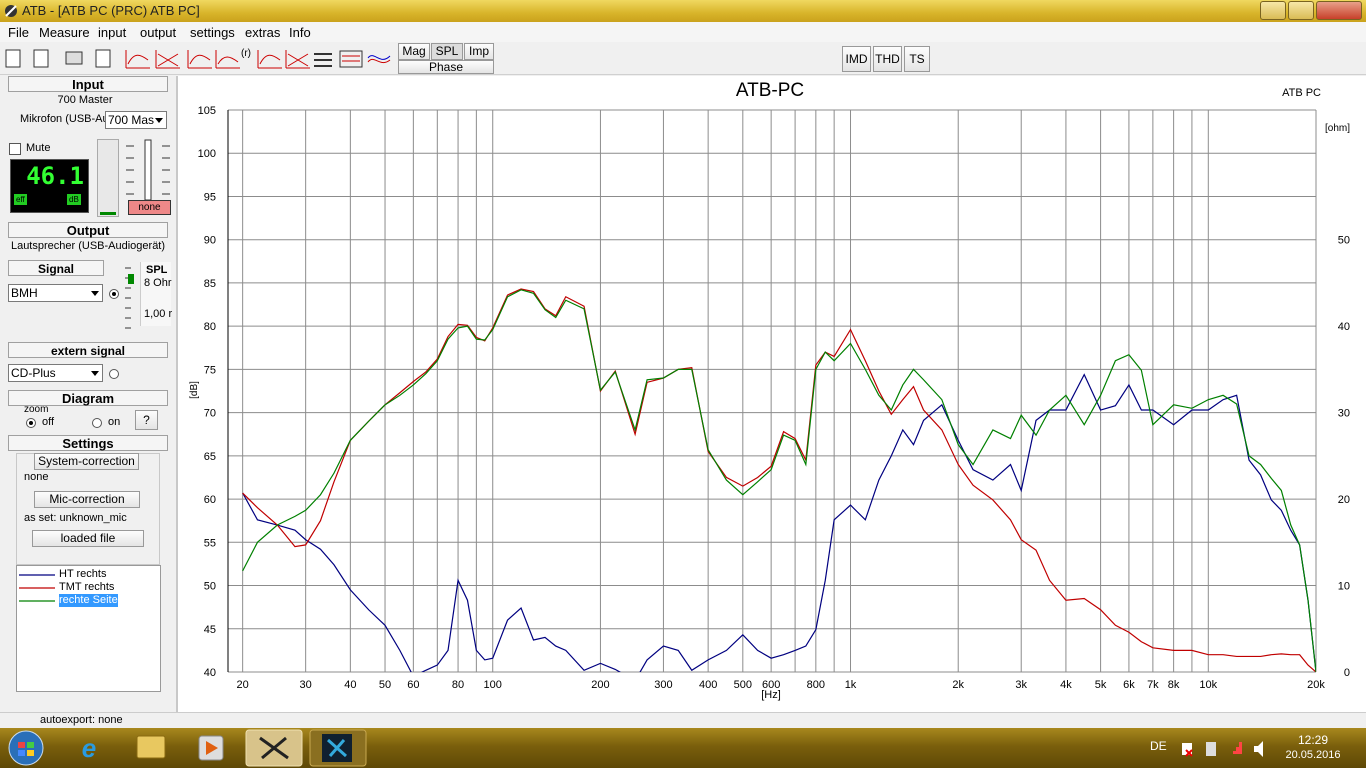  I want to click on section-heading: Signal, so click(56, 268).